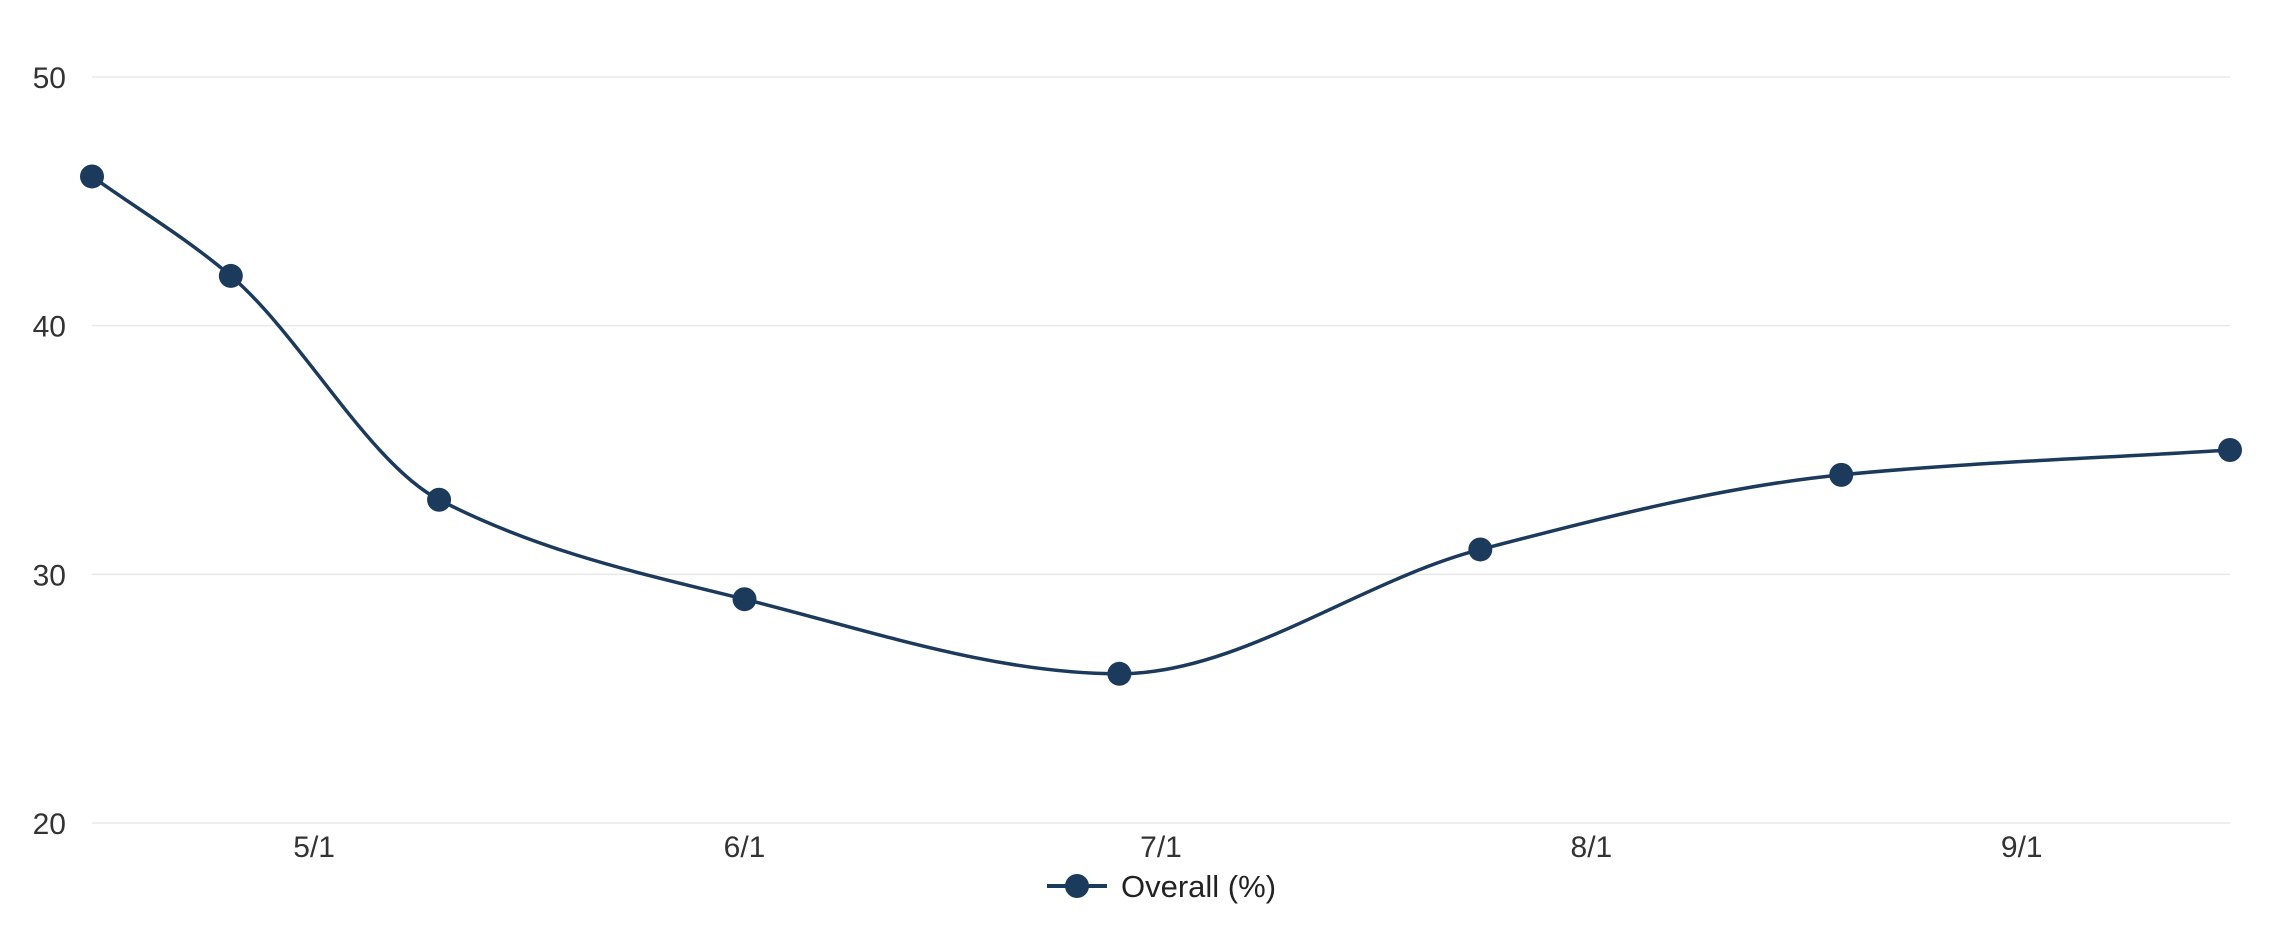 The image size is (2292, 926). I want to click on x-axis-tick-labels: 5/1 6/1 7/1 8/1 9/1, so click(1167, 847).